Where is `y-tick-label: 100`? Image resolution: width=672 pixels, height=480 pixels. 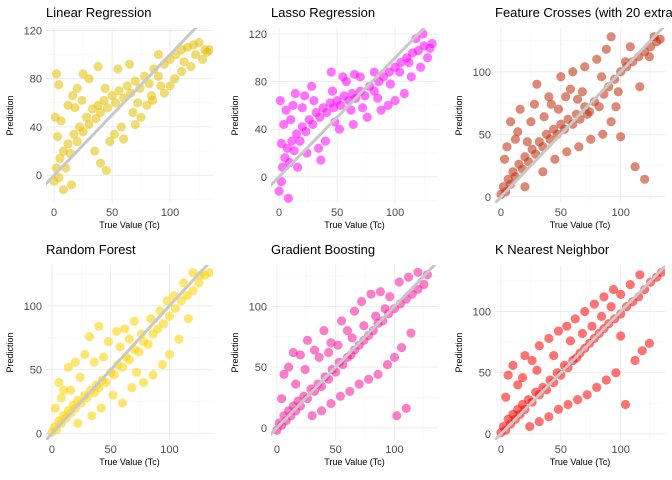
y-tick-label: 100 is located at coordinates (482, 73).